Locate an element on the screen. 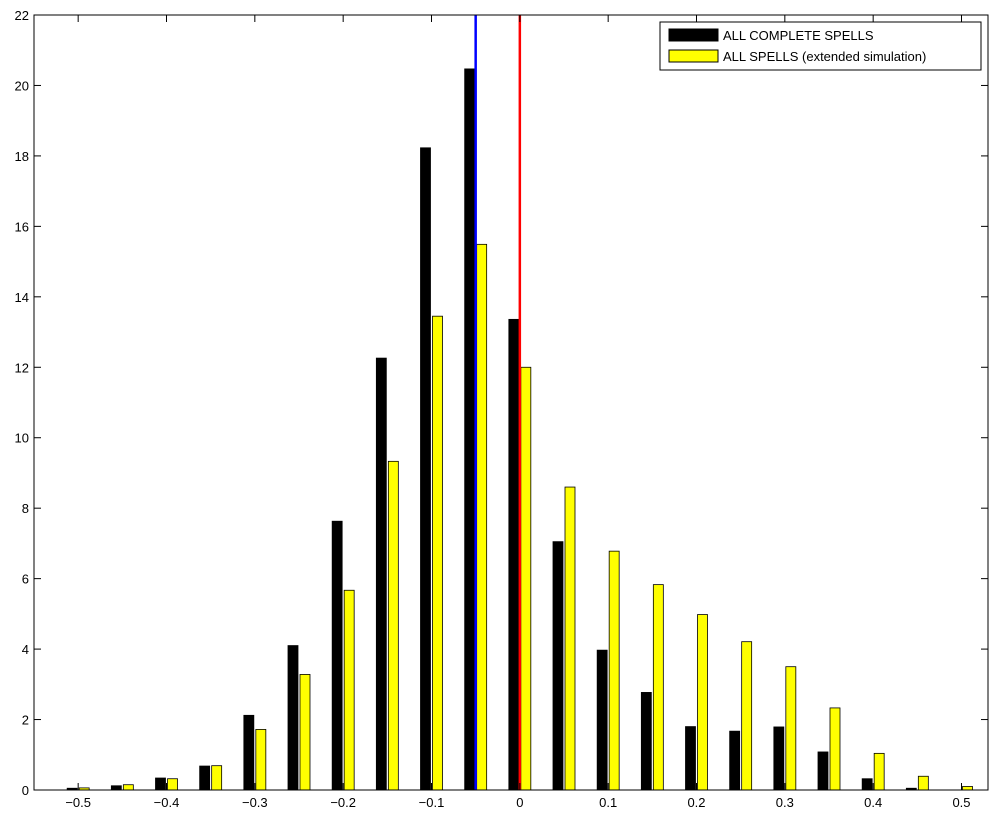  x-tick-label: 0.2 is located at coordinates (696, 802).